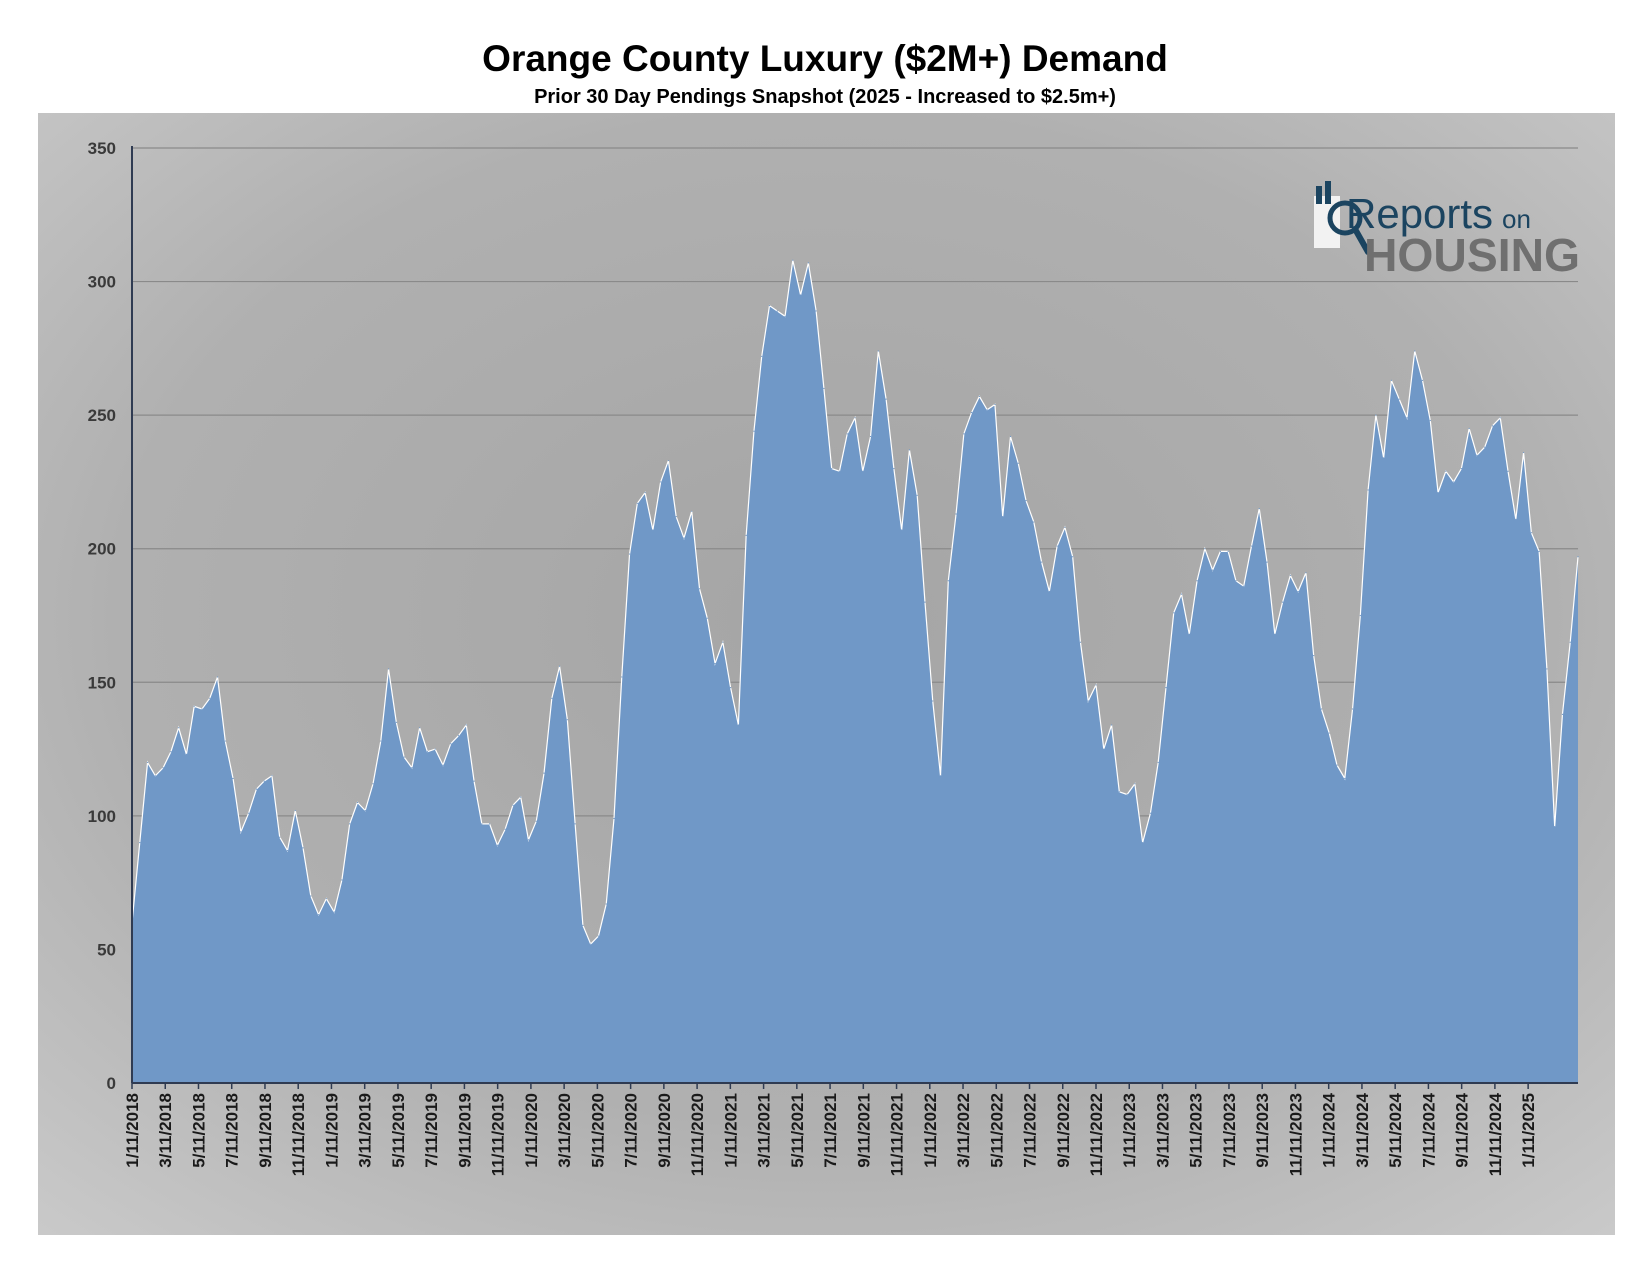  Describe the element at coordinates (102, 415) in the screenshot. I see `y-tick-label: 250` at that location.